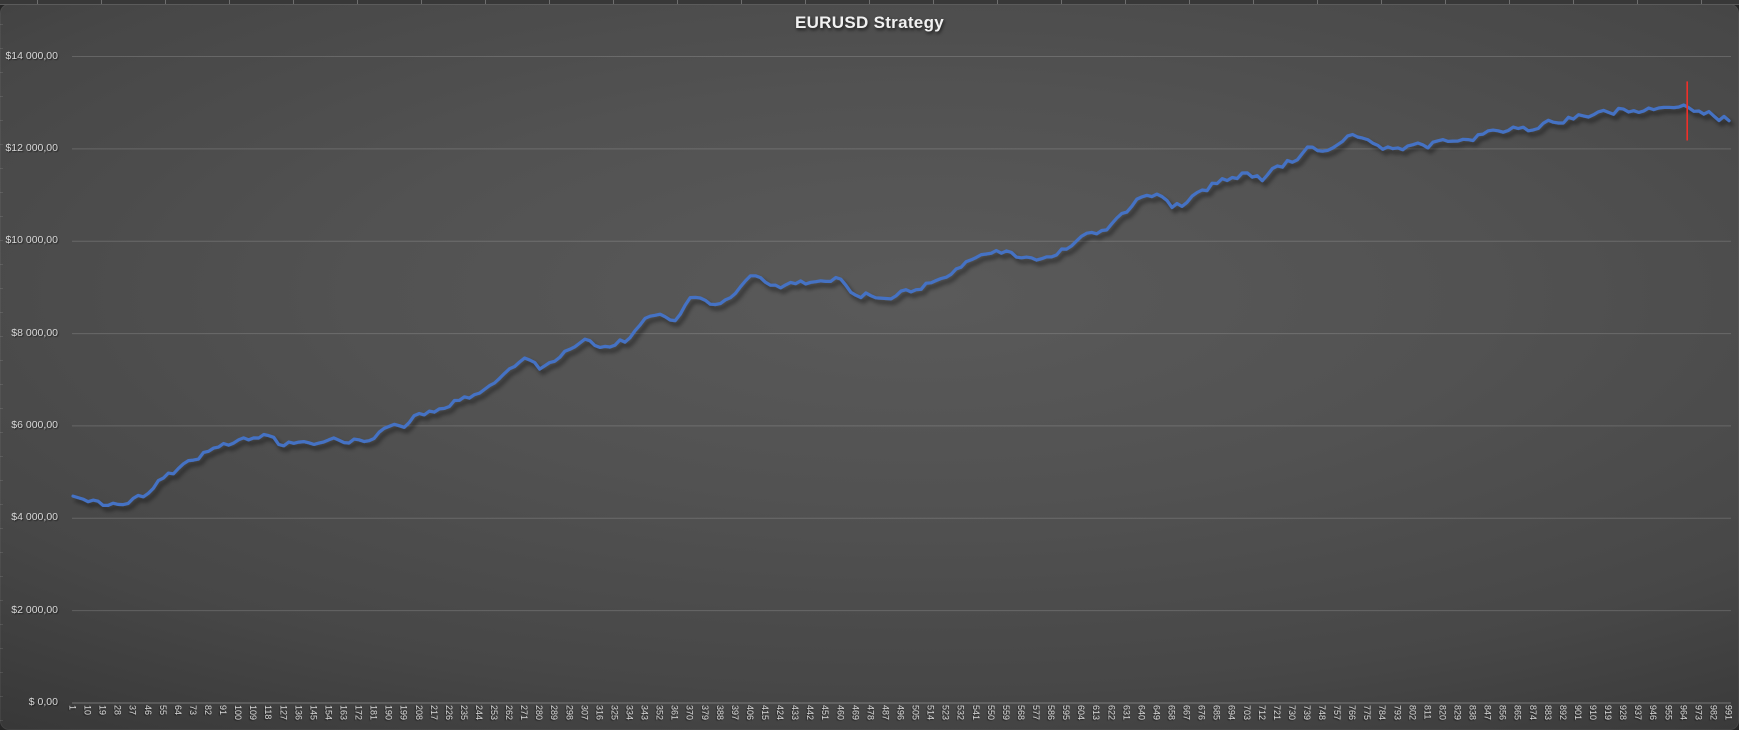 This screenshot has height=730, width=1739. What do you see at coordinates (1261, 713) in the screenshot?
I see `x-axis-tick-label: 712` at bounding box center [1261, 713].